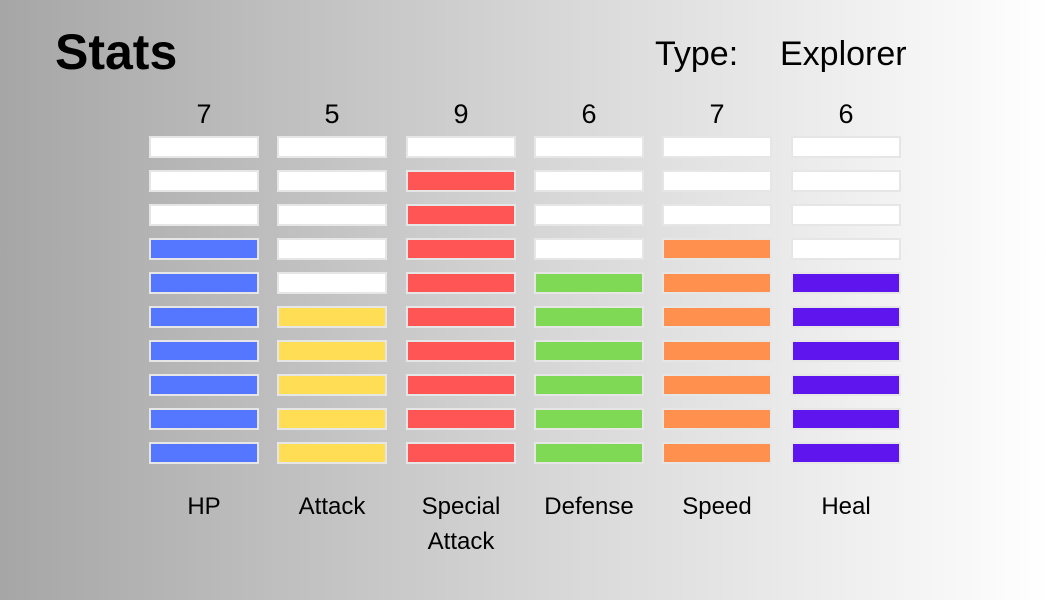 The height and width of the screenshot is (600, 1050). Describe the element at coordinates (589, 506) in the screenshot. I see `stat-label-defense: Defense` at that location.